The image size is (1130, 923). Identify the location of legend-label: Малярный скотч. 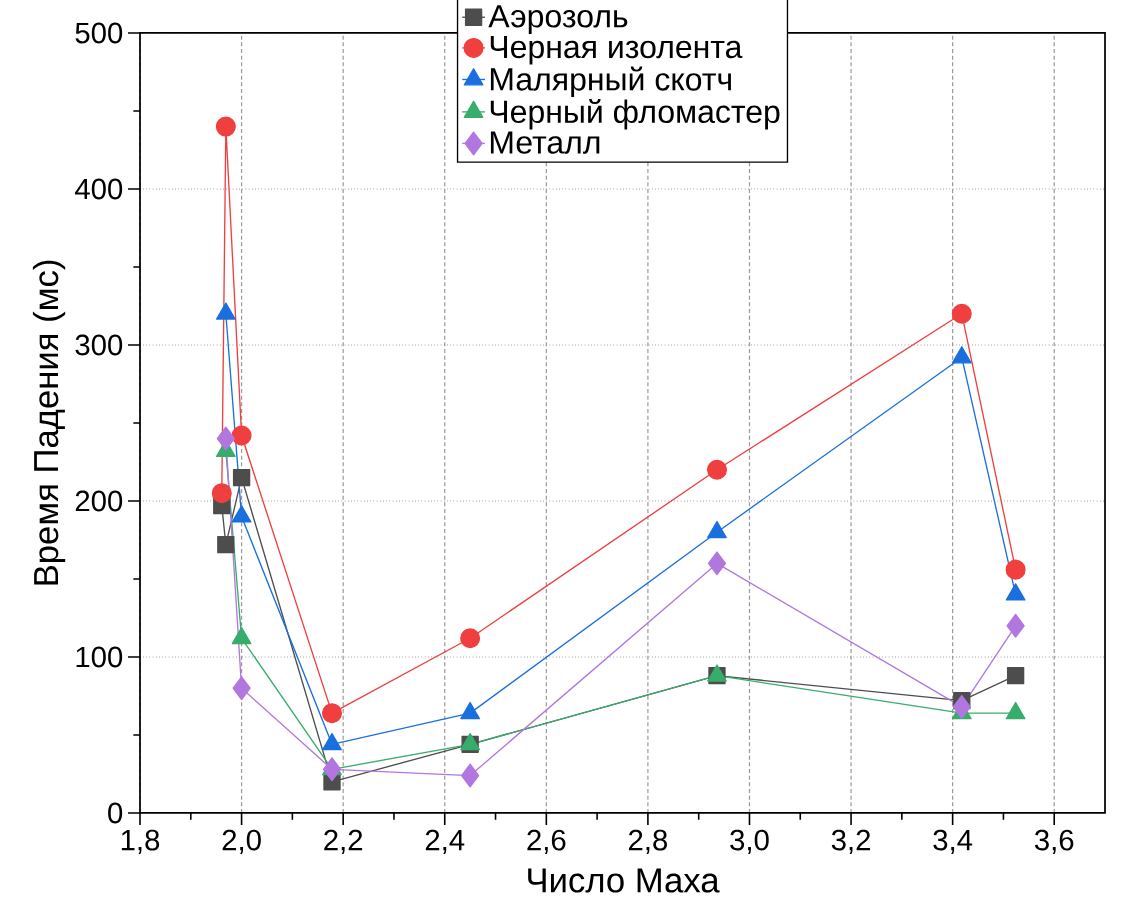
(610, 81).